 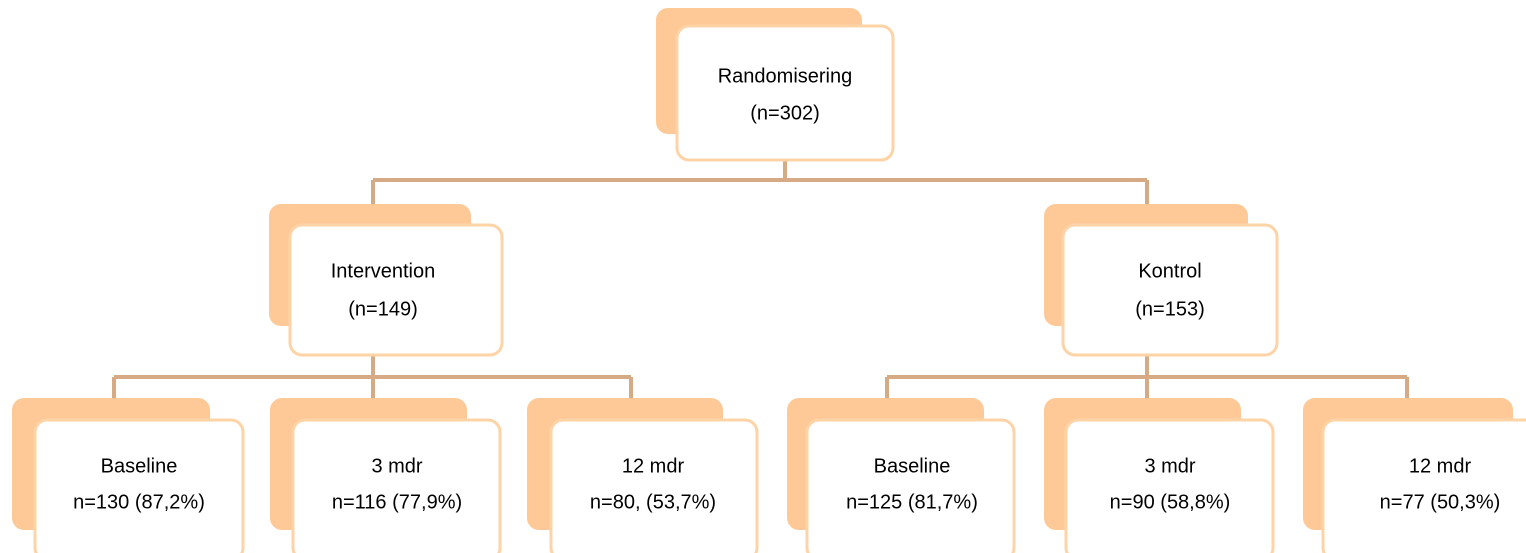 I want to click on node-count: n=130 (87,2%), so click(x=139, y=502).